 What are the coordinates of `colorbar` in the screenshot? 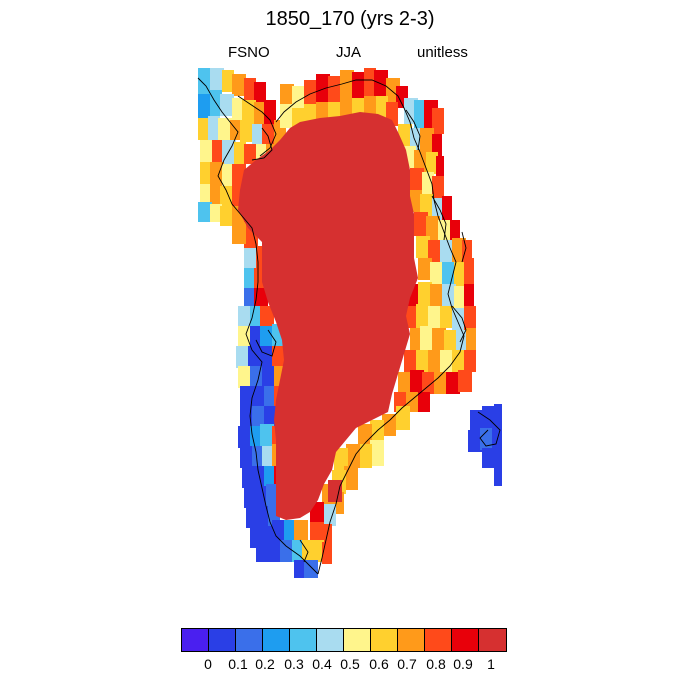 It's located at (344, 640).